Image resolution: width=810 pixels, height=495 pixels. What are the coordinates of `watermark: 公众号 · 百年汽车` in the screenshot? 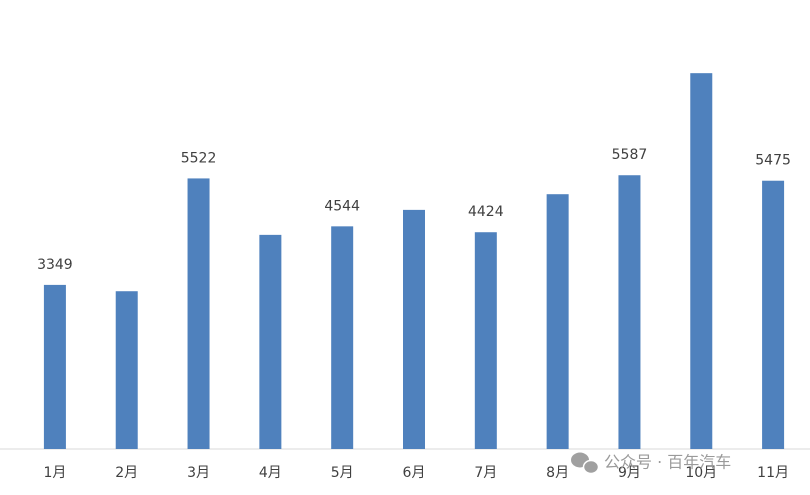 It's located at (667, 462).